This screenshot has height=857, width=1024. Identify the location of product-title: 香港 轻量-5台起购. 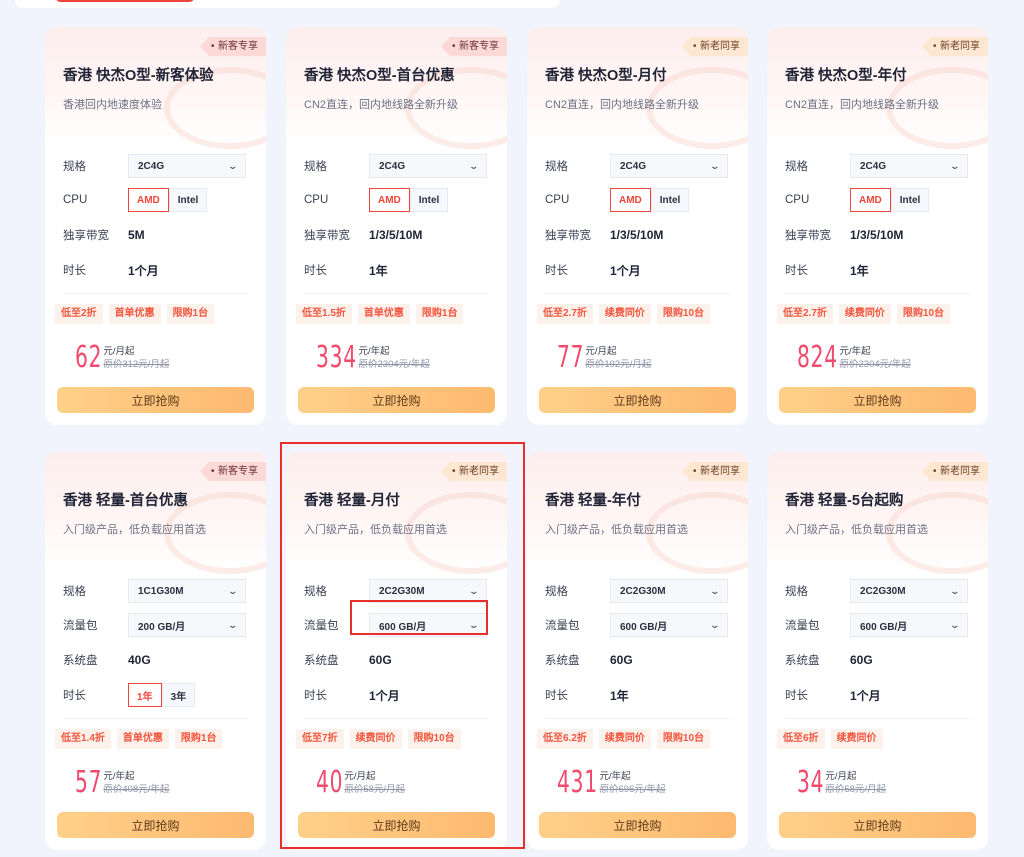
(844, 501).